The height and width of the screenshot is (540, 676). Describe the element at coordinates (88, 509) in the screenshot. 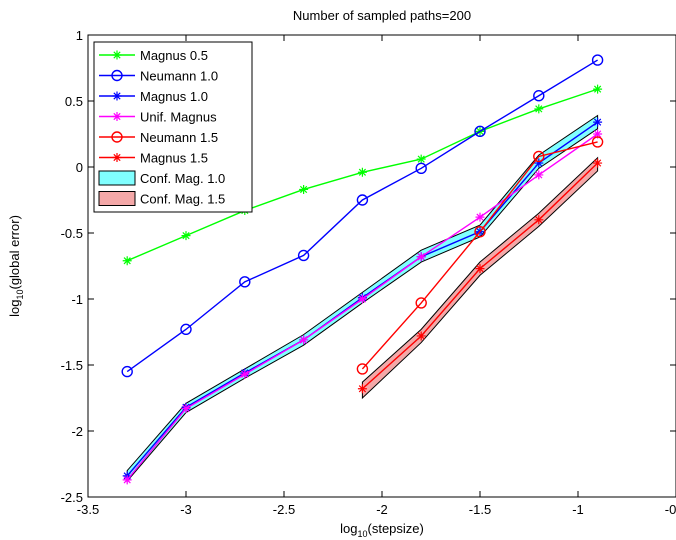

I see `x-tick-label: -3.5` at that location.